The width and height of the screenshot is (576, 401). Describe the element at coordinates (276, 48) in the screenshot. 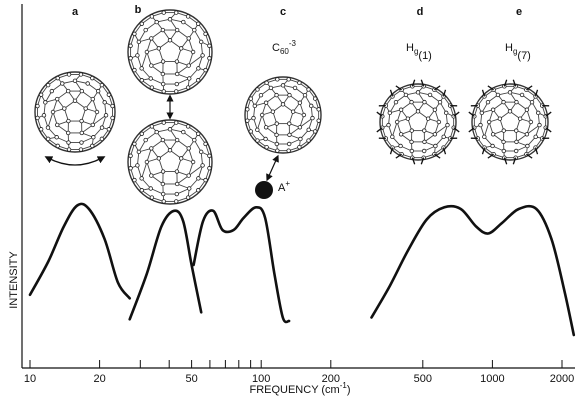

I see `annotation-text: C` at that location.